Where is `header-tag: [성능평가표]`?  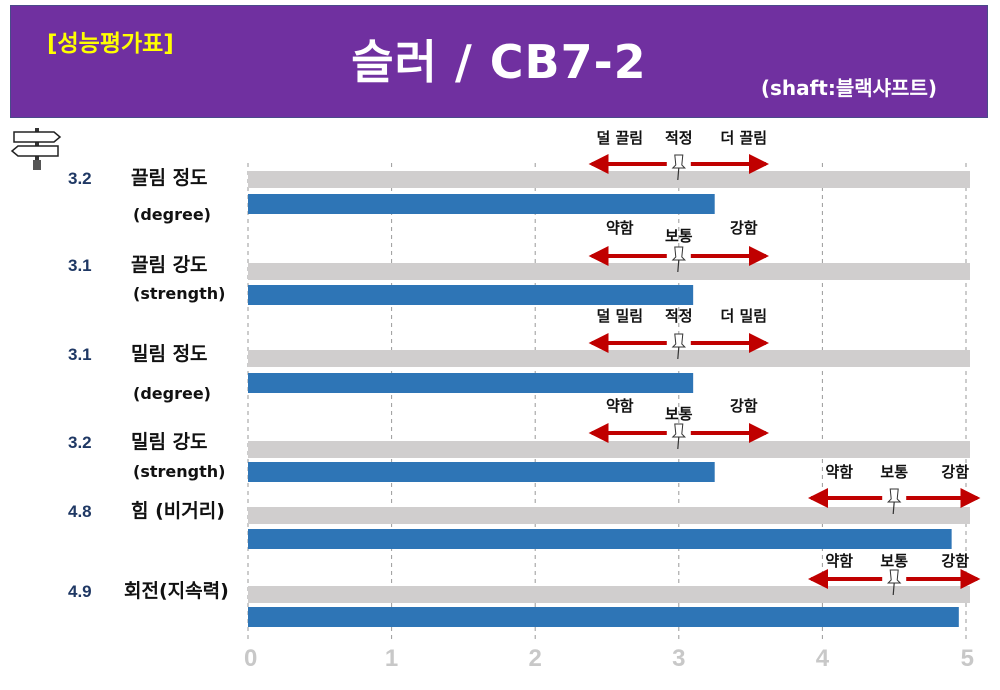 header-tag: [성능평가표] is located at coordinates (110, 44).